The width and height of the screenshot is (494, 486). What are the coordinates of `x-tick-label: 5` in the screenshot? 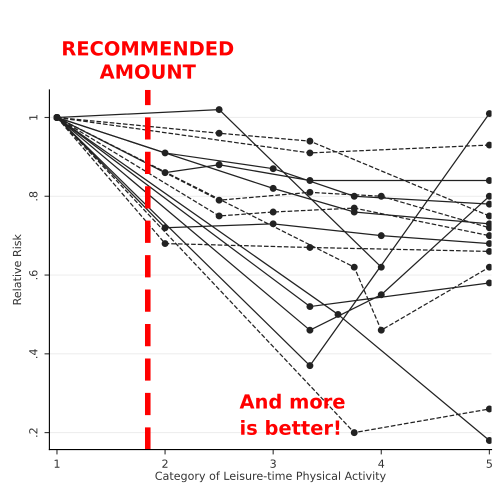 It's located at (489, 464).